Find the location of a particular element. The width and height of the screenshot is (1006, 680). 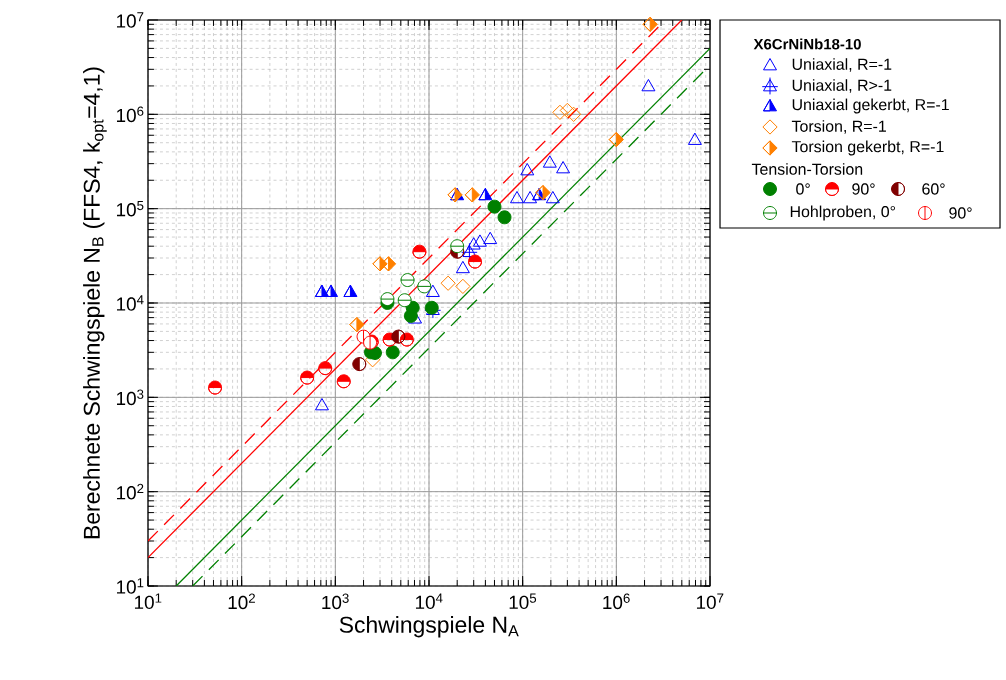

legend-label: Torsion gekerbt, R=-1 is located at coordinates (867, 148).